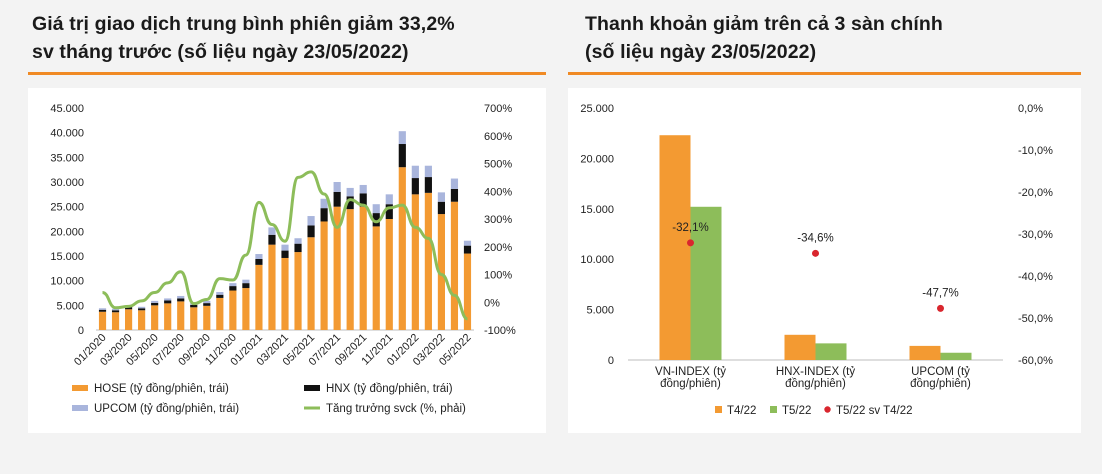 The height and width of the screenshot is (474, 1102). What do you see at coordinates (67, 158) in the screenshot?
I see `y-left-tick-label: 35.000` at bounding box center [67, 158].